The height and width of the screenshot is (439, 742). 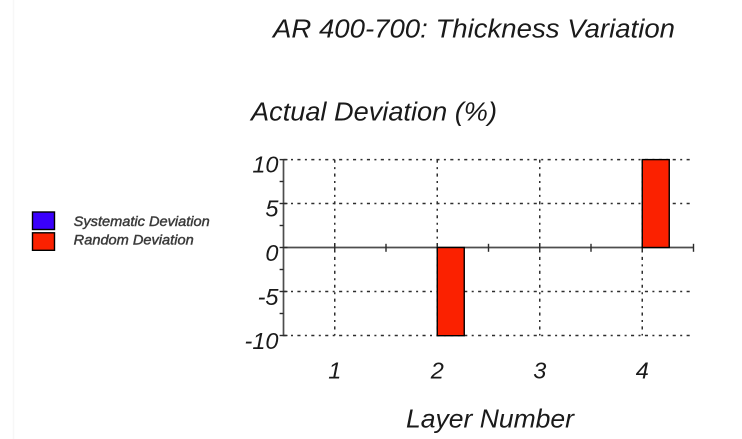 What do you see at coordinates (262, 341) in the screenshot?
I see `svg-text: -10` at bounding box center [262, 341].